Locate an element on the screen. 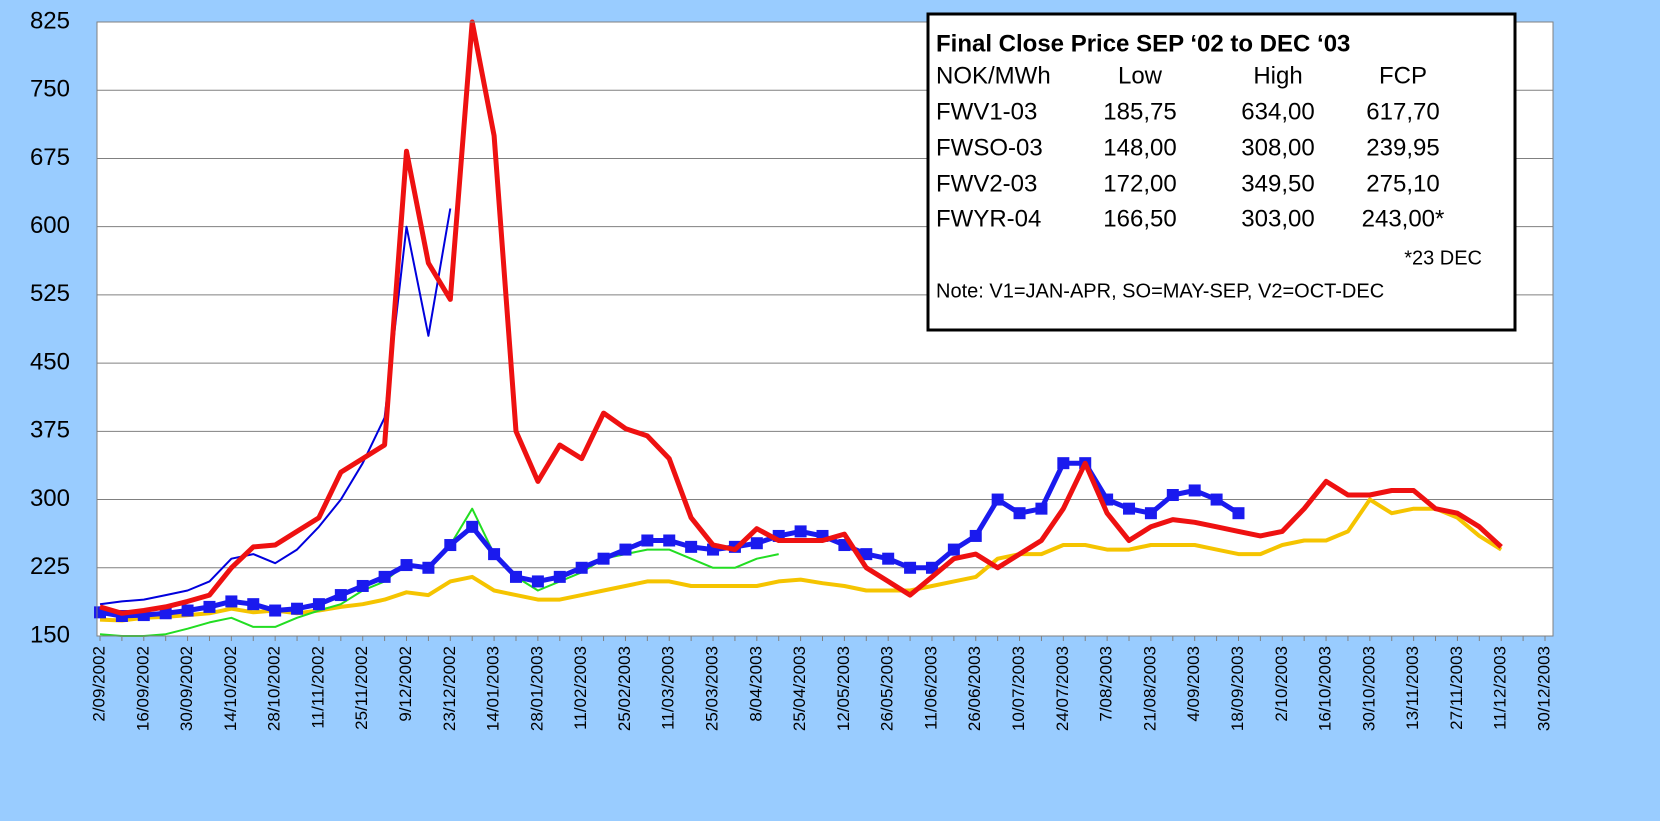 The image size is (1660, 821). y-tick-label: 600 is located at coordinates (50, 225).